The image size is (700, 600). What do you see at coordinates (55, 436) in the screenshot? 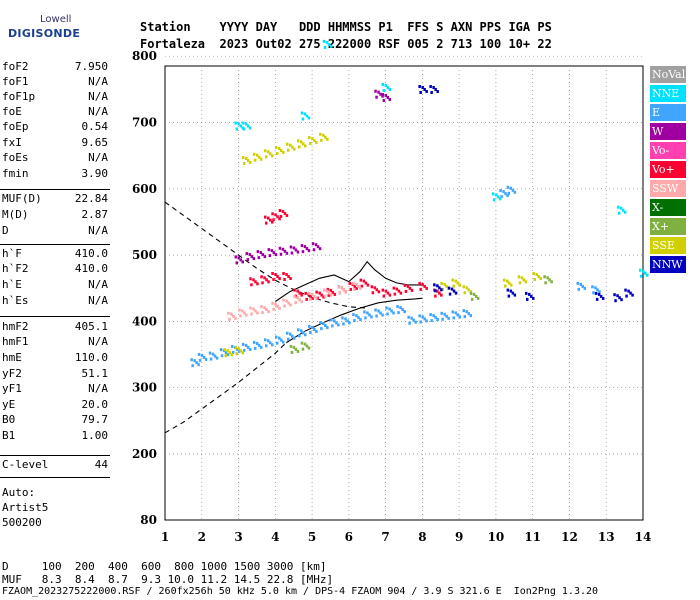
I see `param-row-b1: B1 1.00` at bounding box center [55, 436].